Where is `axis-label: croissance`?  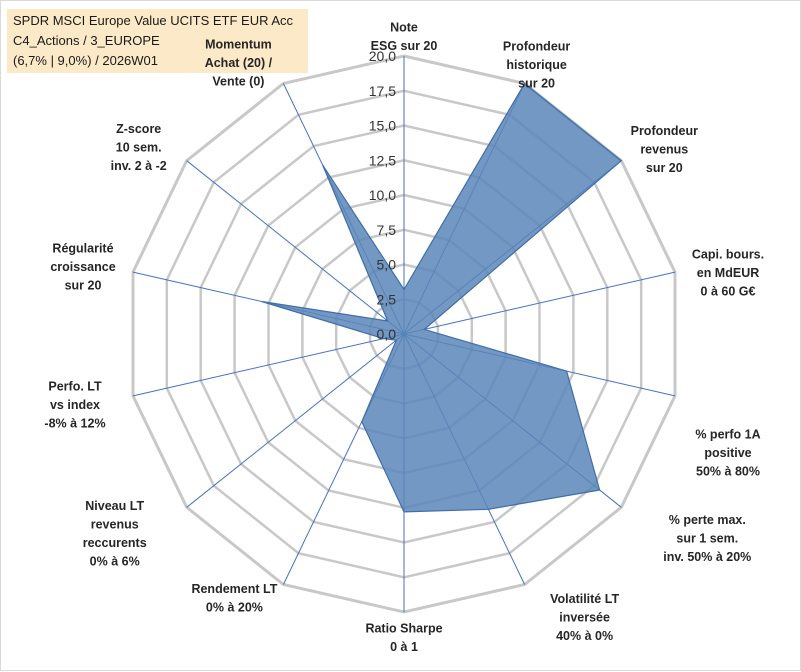
axis-label: croissance is located at coordinates (82, 267).